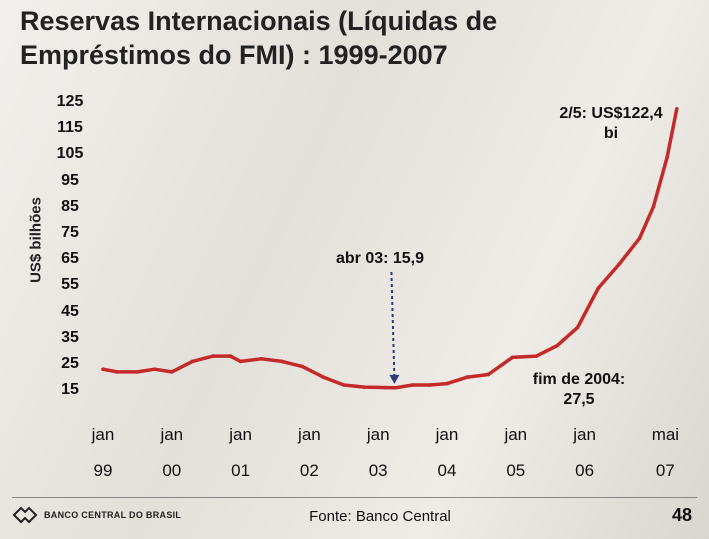  What do you see at coordinates (70, 180) in the screenshot?
I see `y-tick-label: 95` at bounding box center [70, 180].